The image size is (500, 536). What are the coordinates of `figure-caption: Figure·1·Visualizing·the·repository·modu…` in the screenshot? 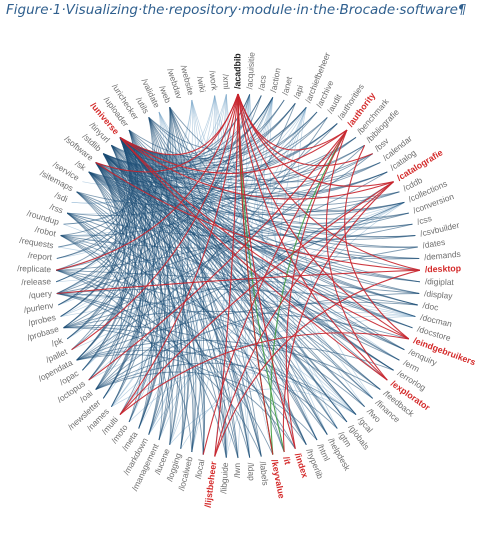 It's located at (236, 10).